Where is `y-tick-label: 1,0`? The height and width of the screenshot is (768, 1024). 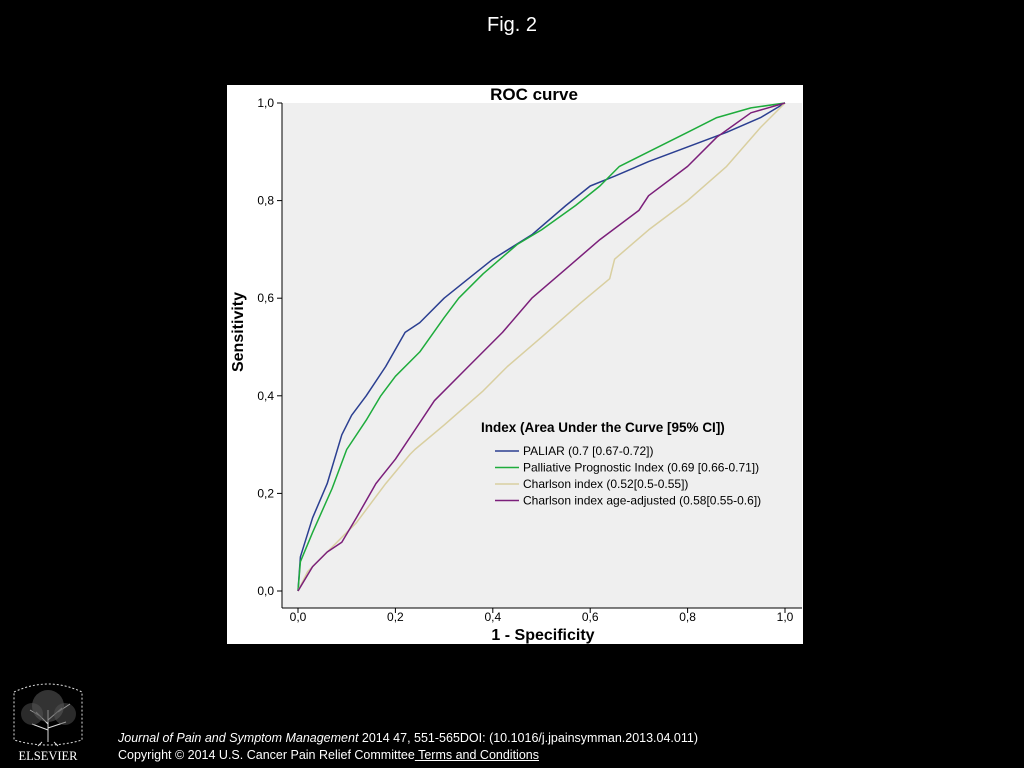 y-tick-label: 1,0 is located at coordinates (265, 103).